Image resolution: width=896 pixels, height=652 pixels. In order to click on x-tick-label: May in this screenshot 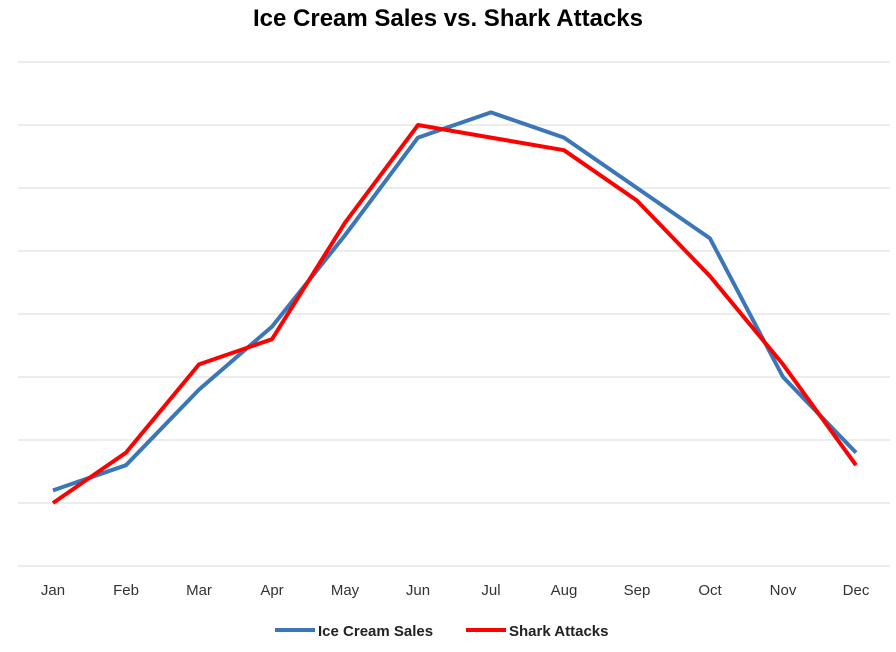, I will do `click(345, 590)`.